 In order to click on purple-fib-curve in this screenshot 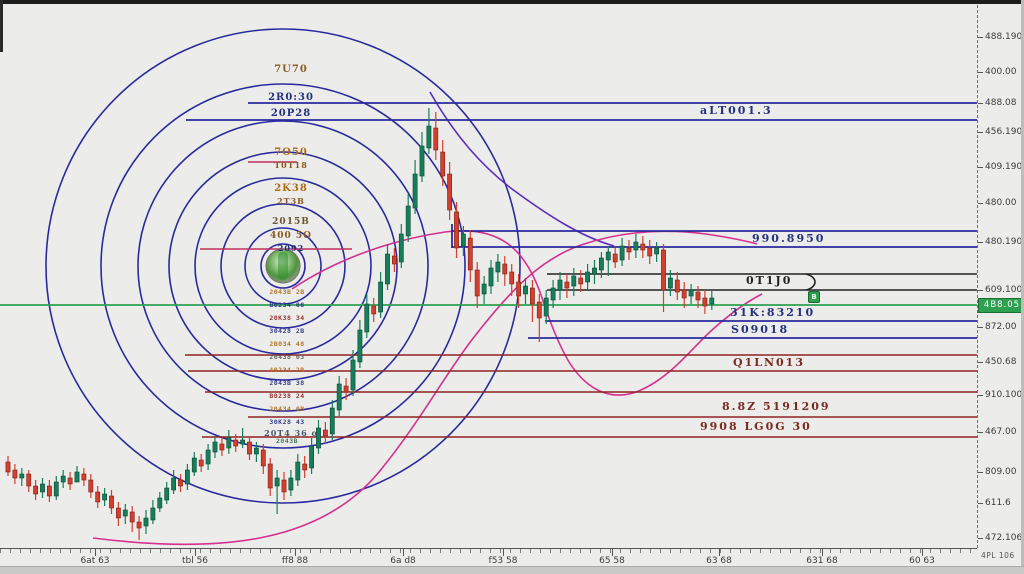, I will do `click(522, 169)`.